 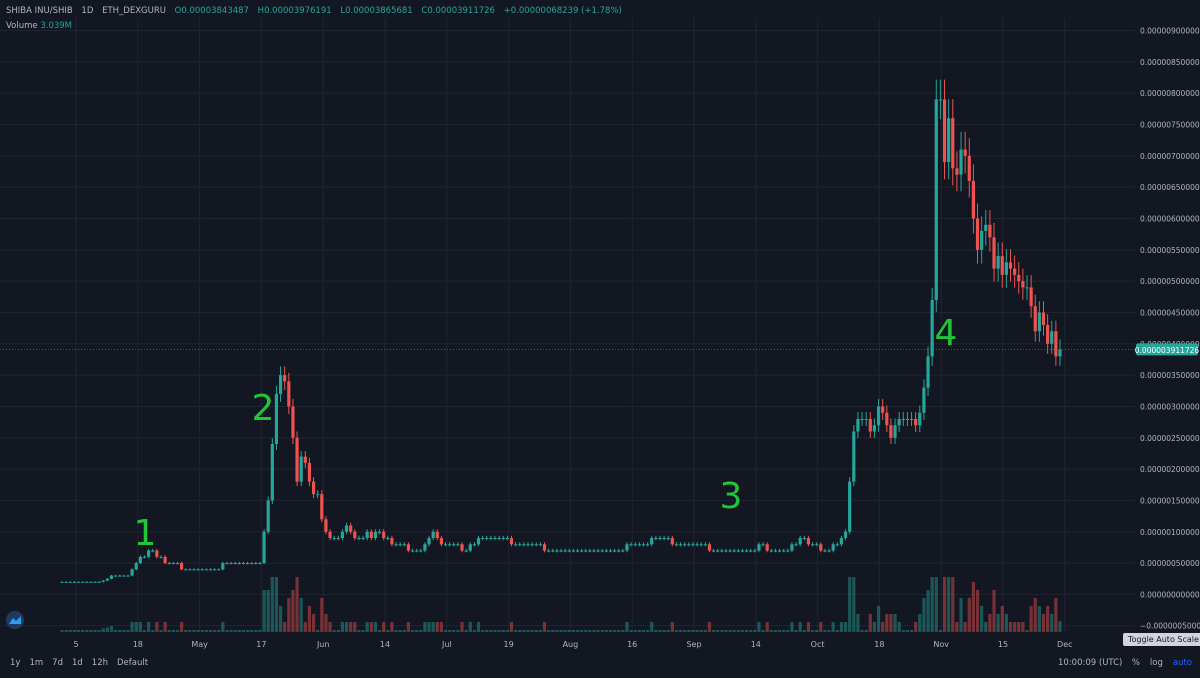 What do you see at coordinates (87, 11) in the screenshot?
I see `interval: 1D` at bounding box center [87, 11].